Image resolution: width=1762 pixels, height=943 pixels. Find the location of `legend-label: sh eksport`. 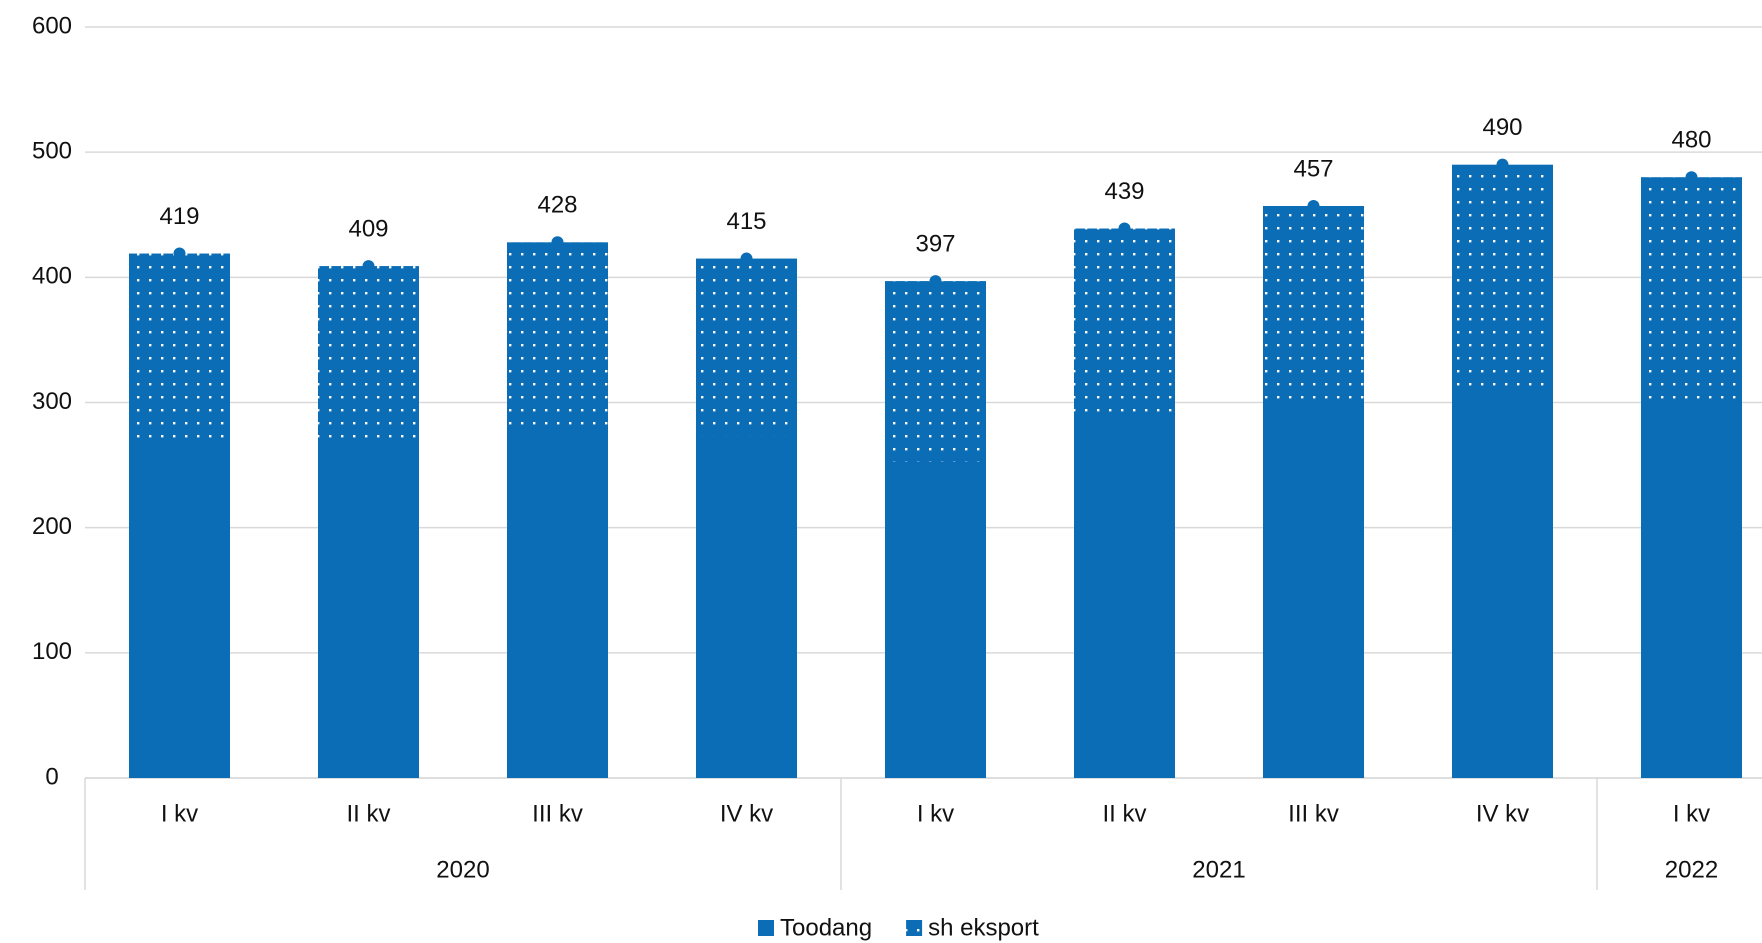

legend-label: sh eksport is located at coordinates (983, 927).